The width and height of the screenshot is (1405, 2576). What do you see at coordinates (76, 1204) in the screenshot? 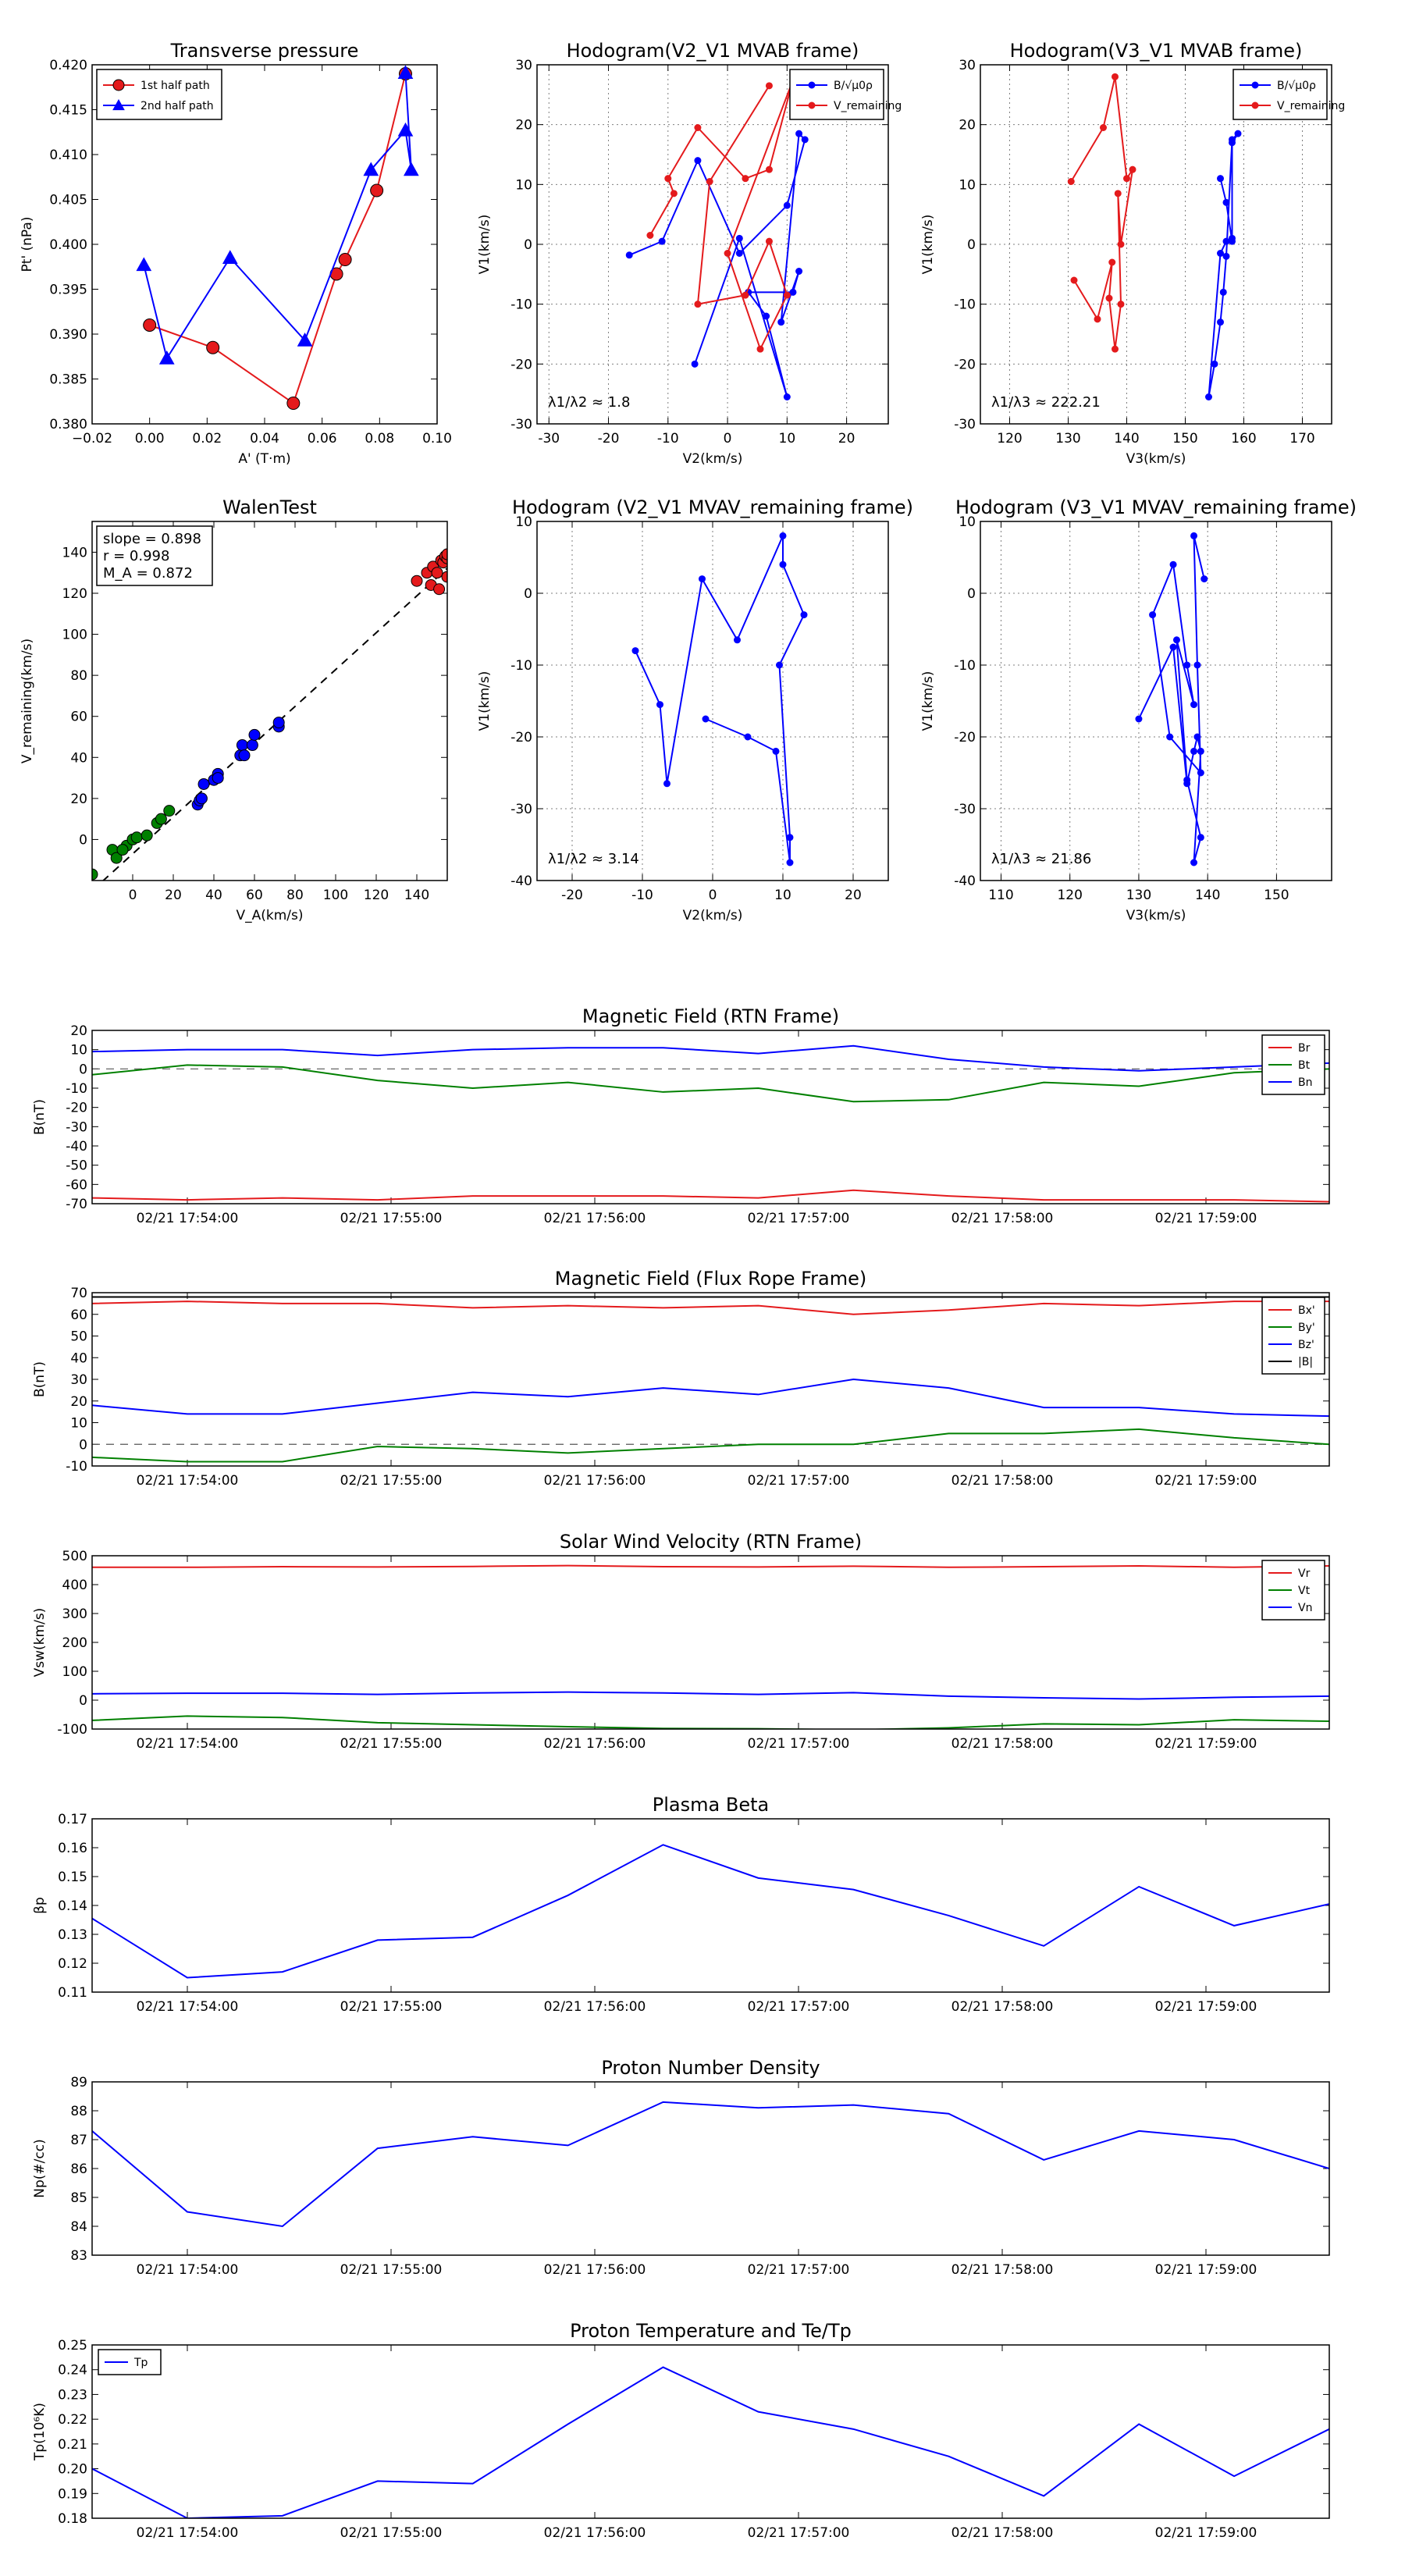
I see `y-tick-label: -70` at bounding box center [76, 1204].